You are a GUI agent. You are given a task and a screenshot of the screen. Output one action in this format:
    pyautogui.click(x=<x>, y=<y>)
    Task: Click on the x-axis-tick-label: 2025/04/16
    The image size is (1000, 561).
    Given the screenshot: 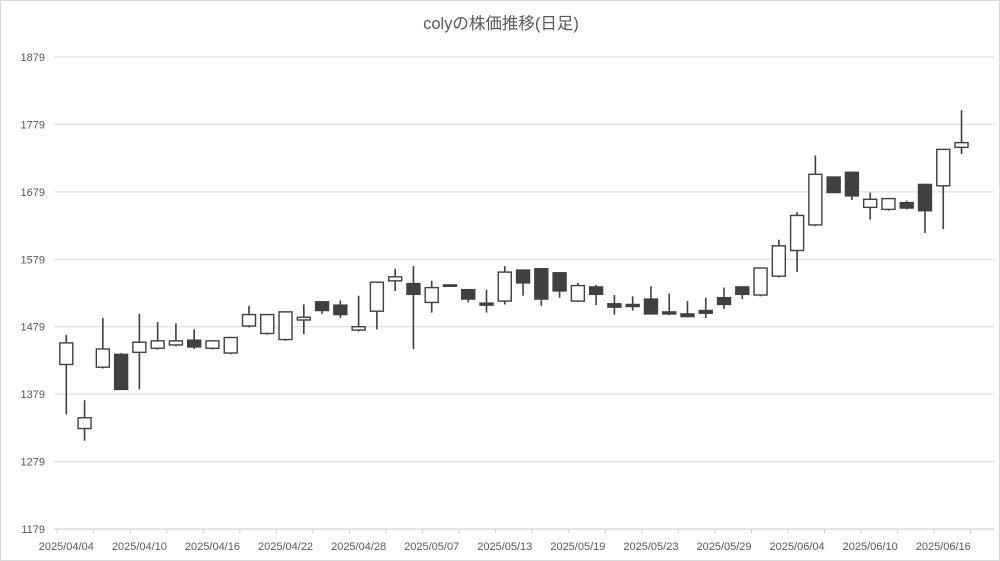 What is the action you would take?
    pyautogui.click(x=212, y=547)
    